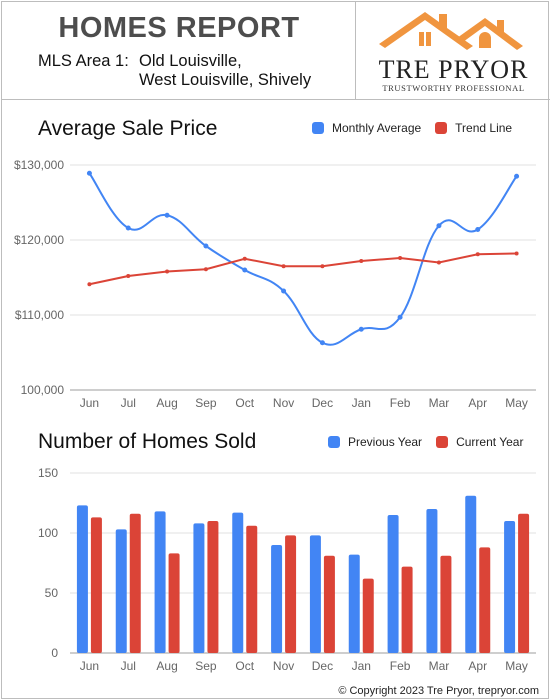  Describe the element at coordinates (438, 691) in the screenshot. I see `copyright-footer: © Copyright 2023 Tre Pryor, trepryor.com` at that location.